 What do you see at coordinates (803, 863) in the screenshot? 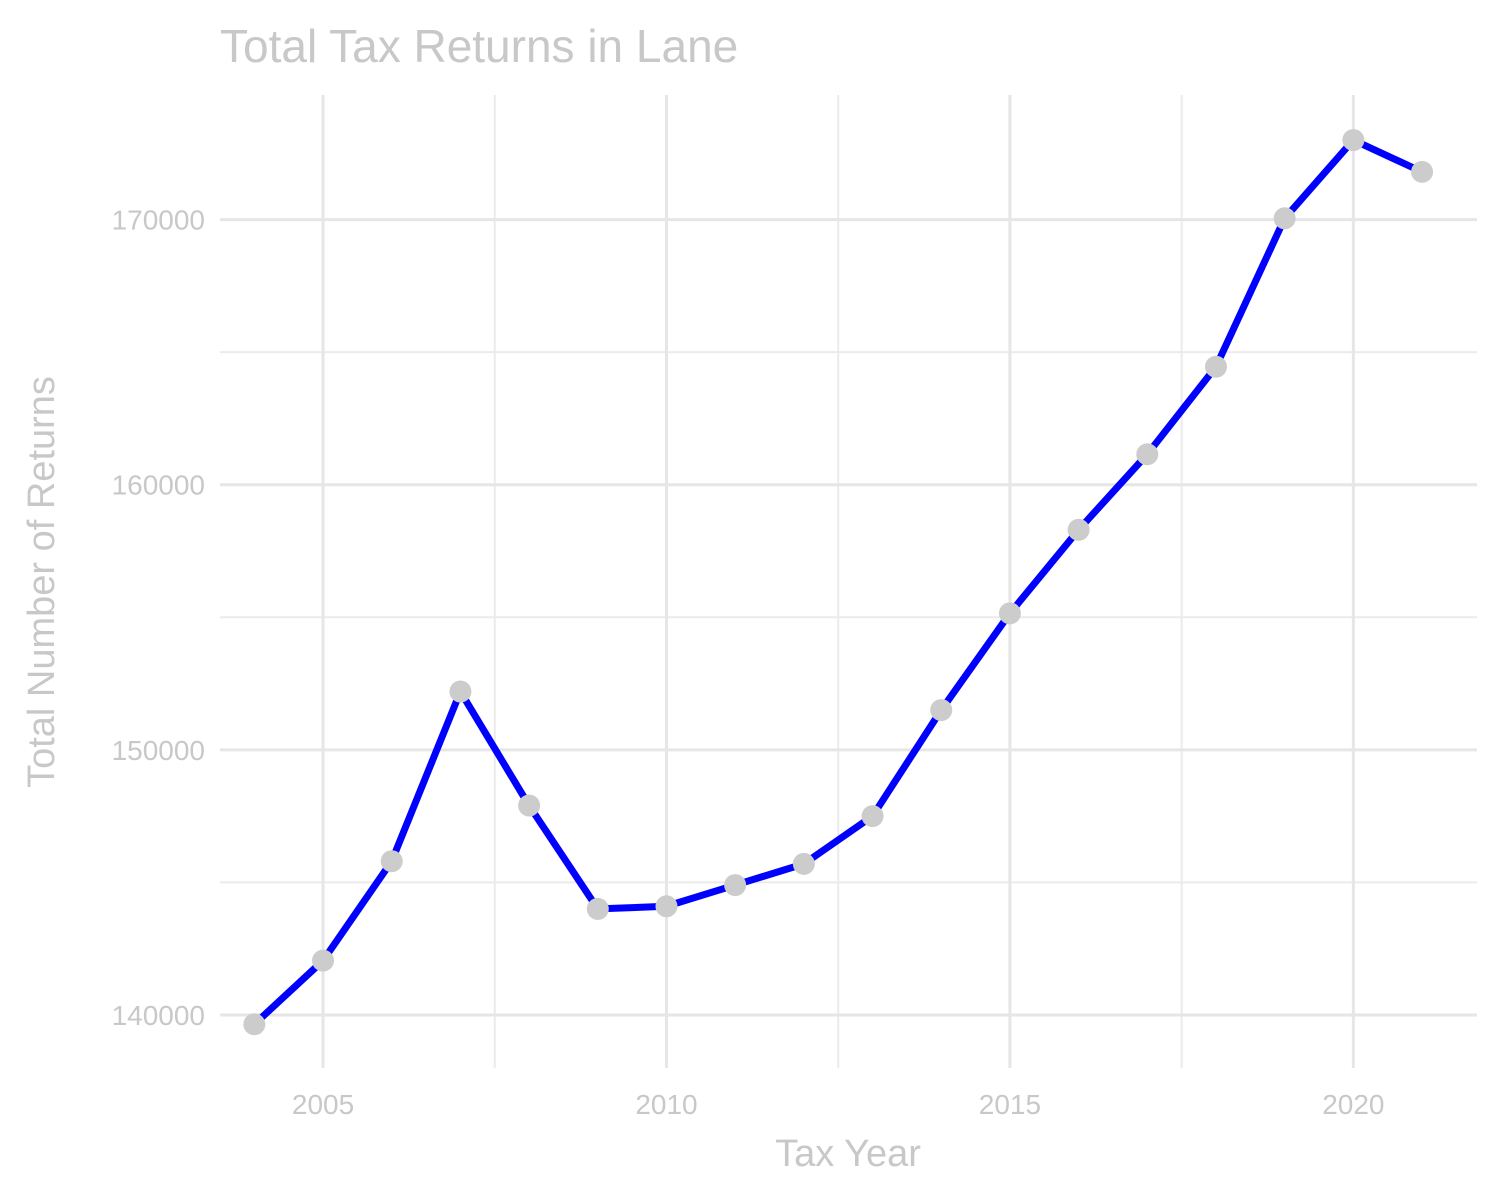
I see `data-point-2012` at bounding box center [803, 863].